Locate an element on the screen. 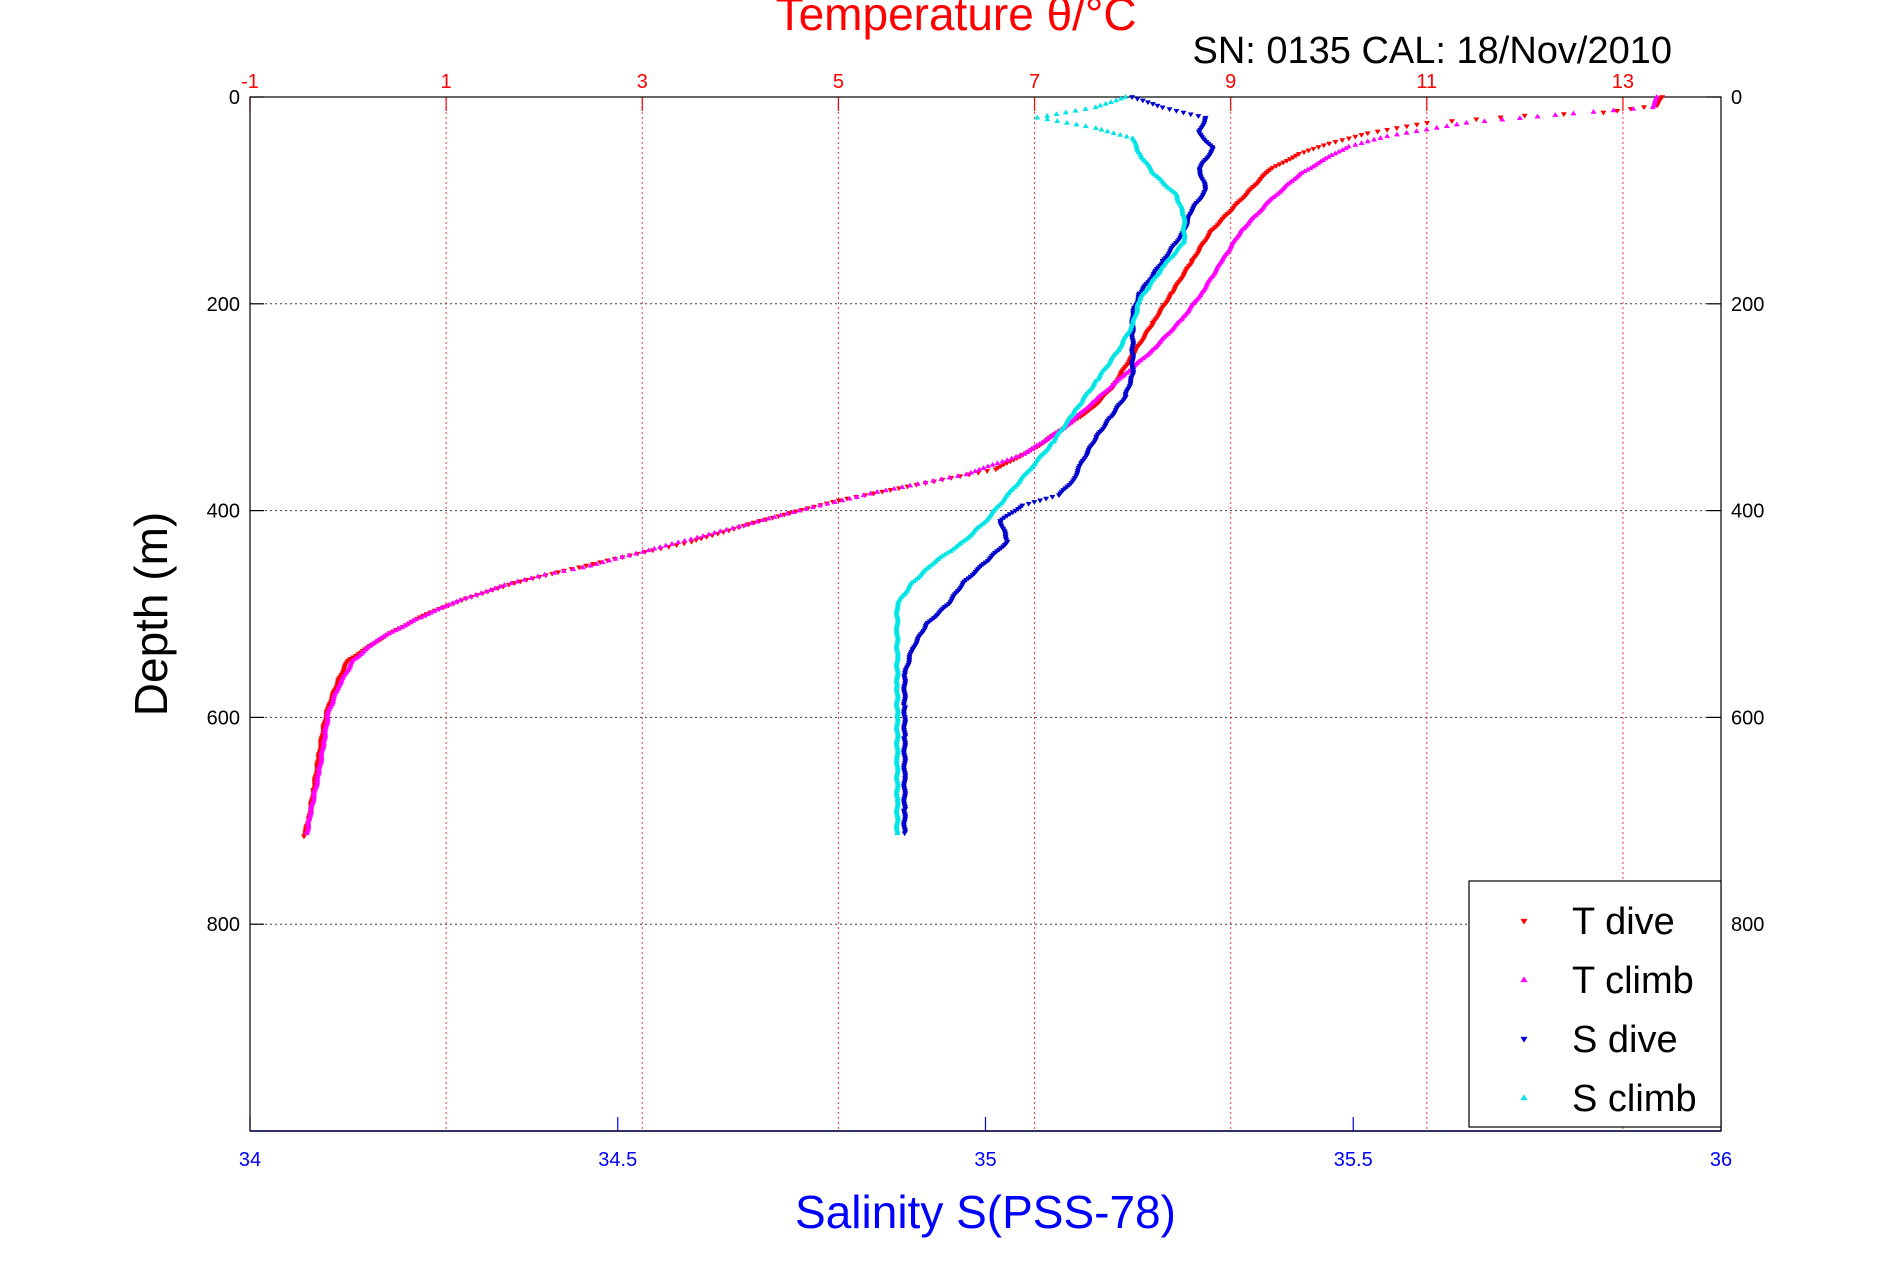 The height and width of the screenshot is (1262, 1891). series-s-dive is located at coordinates (1058, 466).